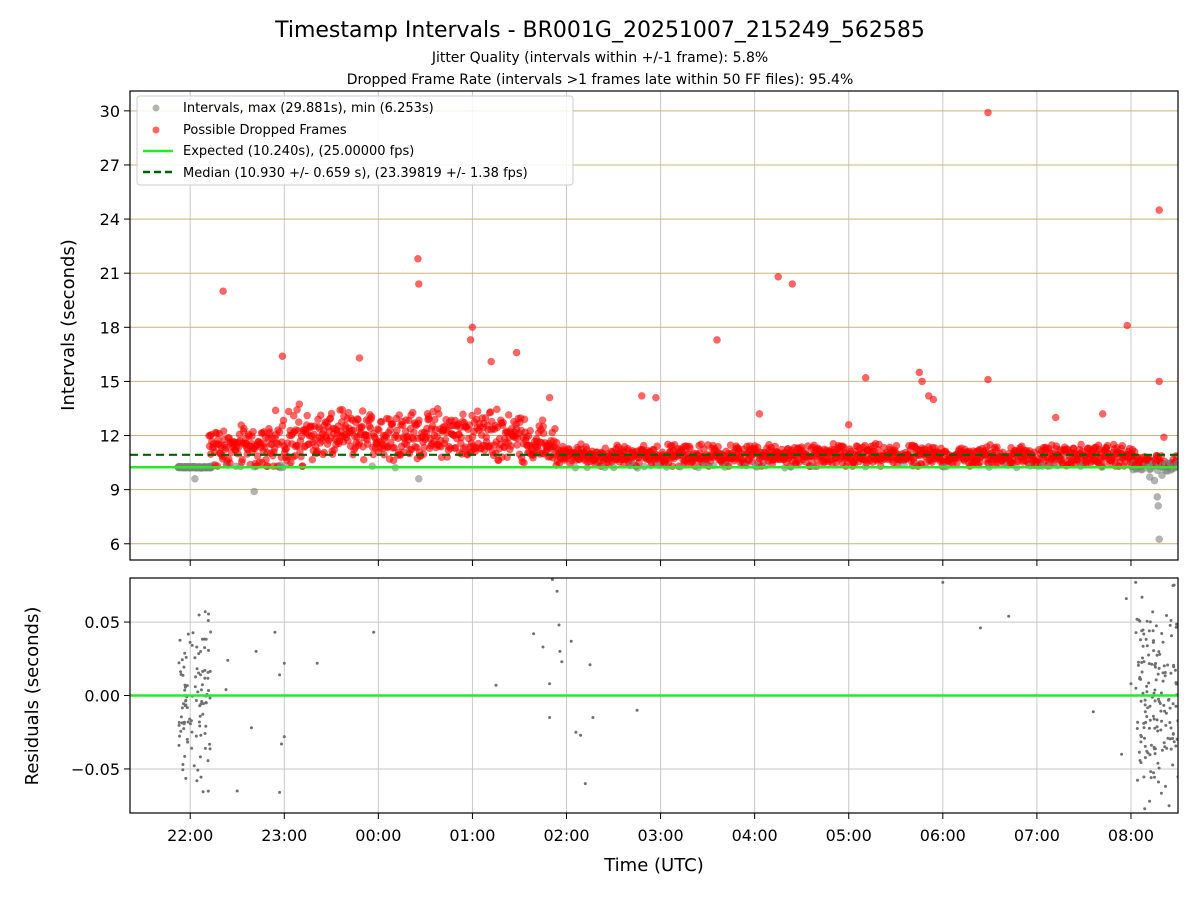 The height and width of the screenshot is (900, 1200). Describe the element at coordinates (115, 544) in the screenshot. I see `y-tick-label: 6` at that location.